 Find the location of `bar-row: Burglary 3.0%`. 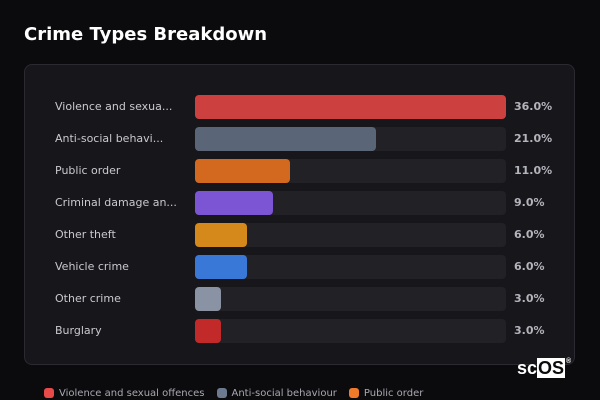

bar-row: Burglary 3.0% is located at coordinates (299, 331).